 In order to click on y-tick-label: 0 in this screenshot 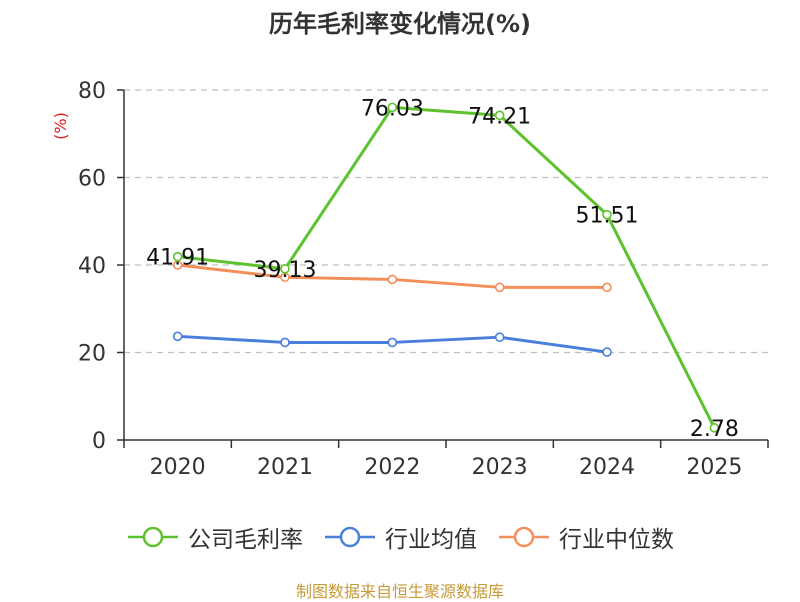, I will do `click(99, 441)`.